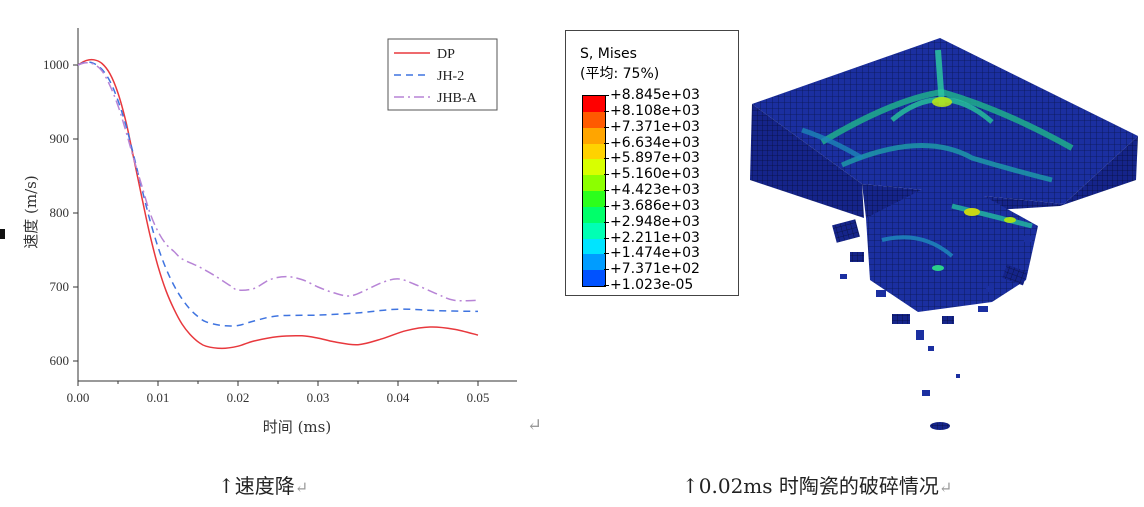 This screenshot has width=1144, height=507. I want to click on chart-legend: DP JH-2 JHB-A, so click(442, 74).